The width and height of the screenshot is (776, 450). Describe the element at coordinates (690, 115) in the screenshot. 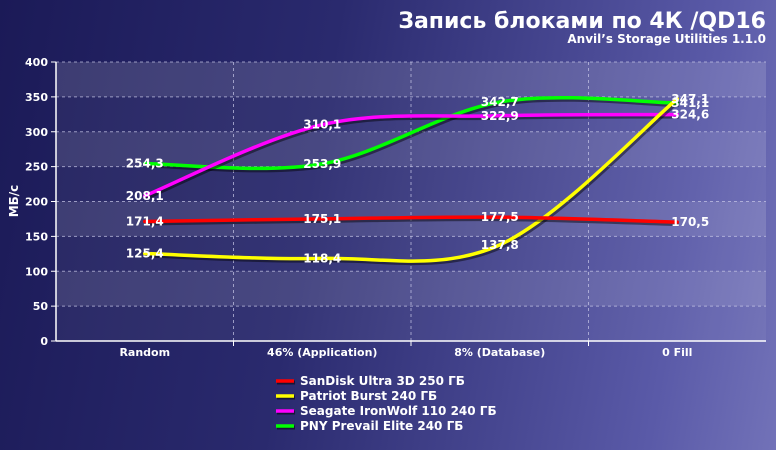

I see `data-label: 324,6` at that location.